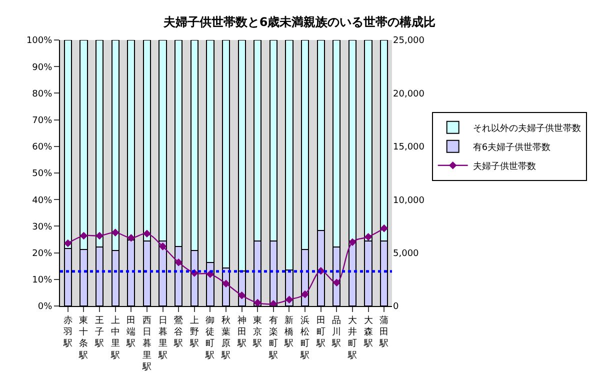 The height and width of the screenshot is (388, 599). I want to click on x-tick-label: 神田駅, so click(241, 332).